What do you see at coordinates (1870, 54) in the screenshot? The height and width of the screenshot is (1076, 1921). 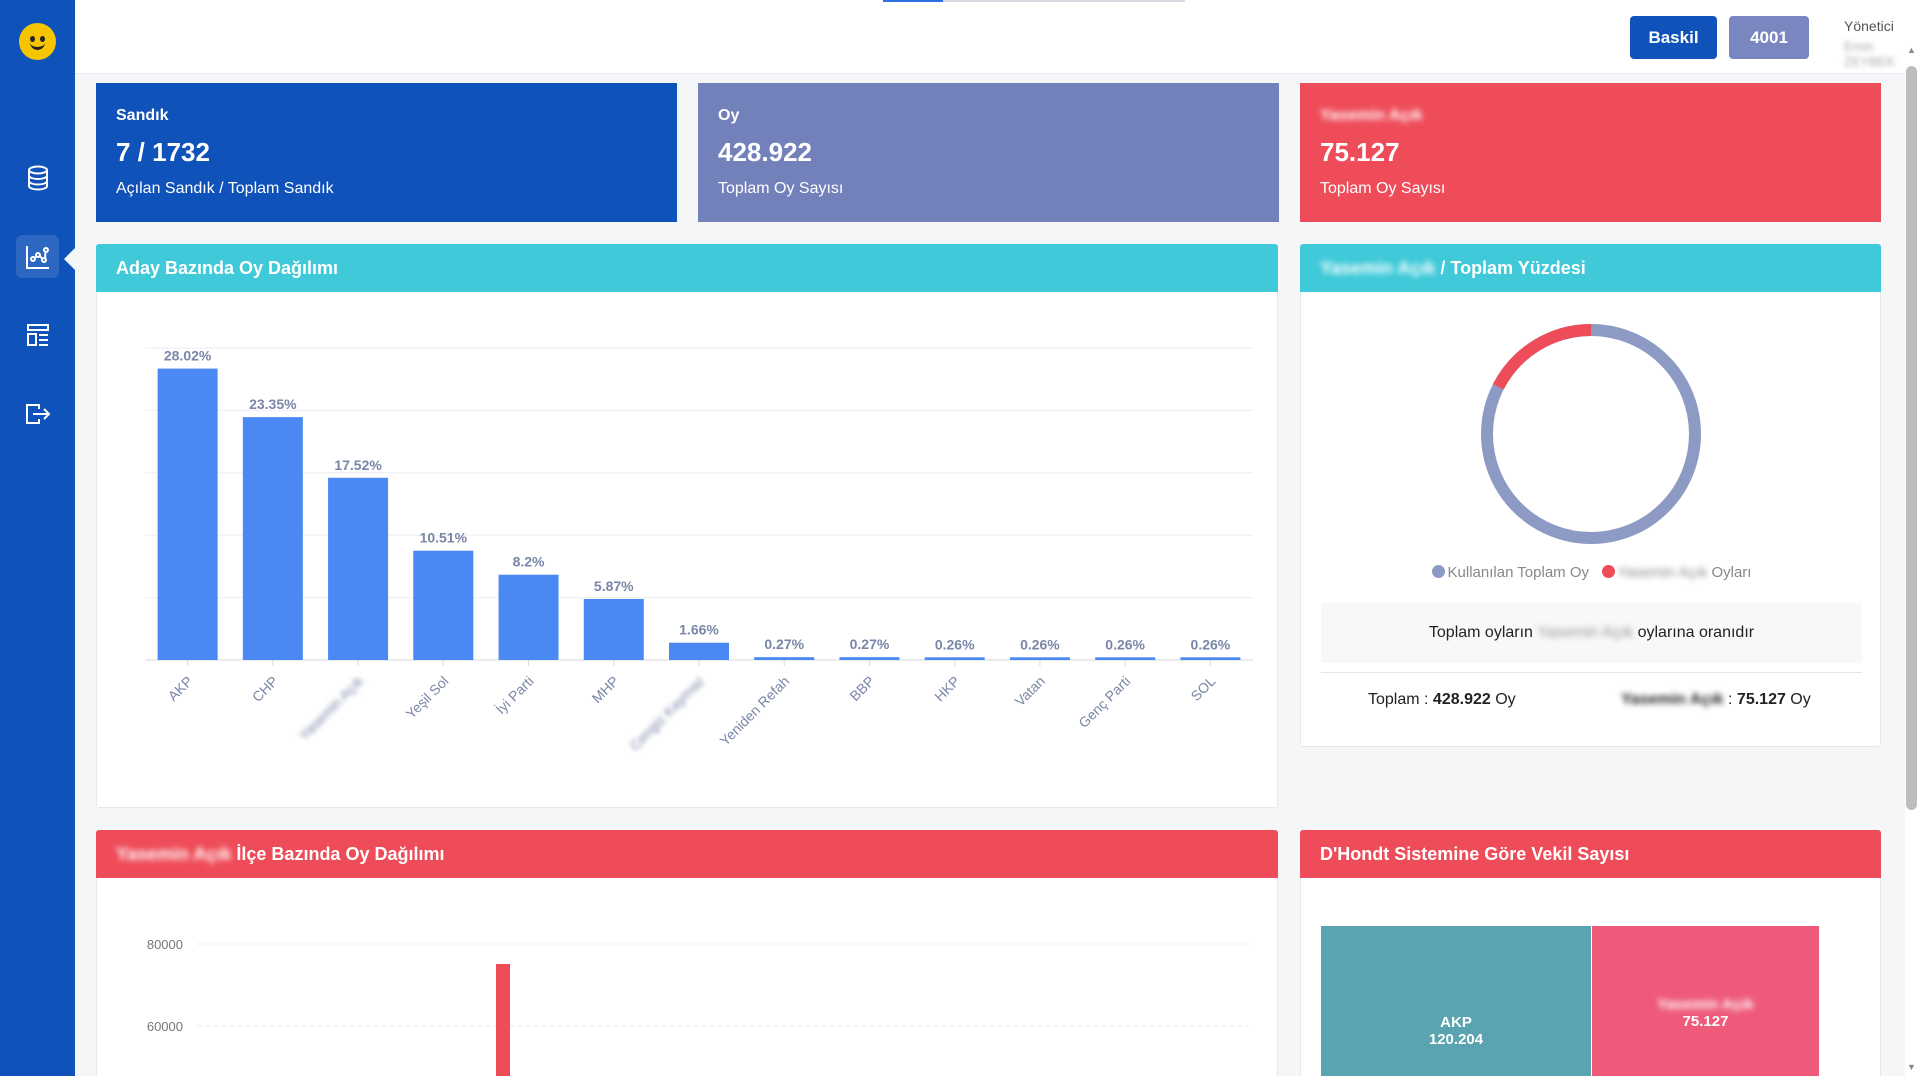 I see `user-name: Emin ZEYBEK` at bounding box center [1870, 54].